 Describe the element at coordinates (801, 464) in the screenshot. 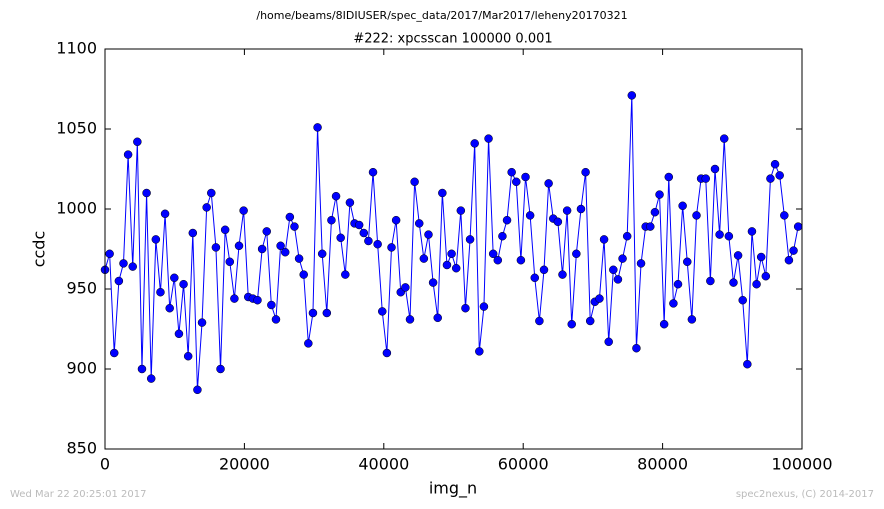

I see `x-tick-label: 100000` at that location.